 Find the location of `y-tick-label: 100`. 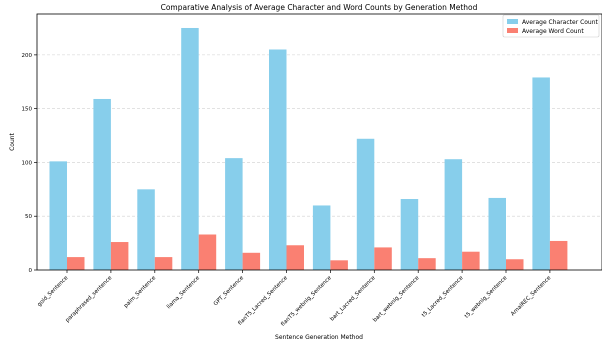

y-tick-label: 100 is located at coordinates (27, 163).